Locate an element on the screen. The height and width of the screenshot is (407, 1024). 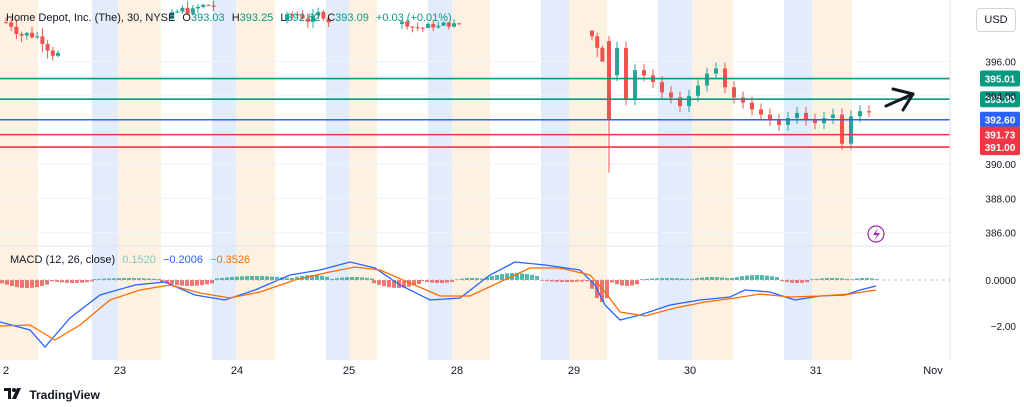
level-tag-label: 395.01 is located at coordinates (1000, 80).